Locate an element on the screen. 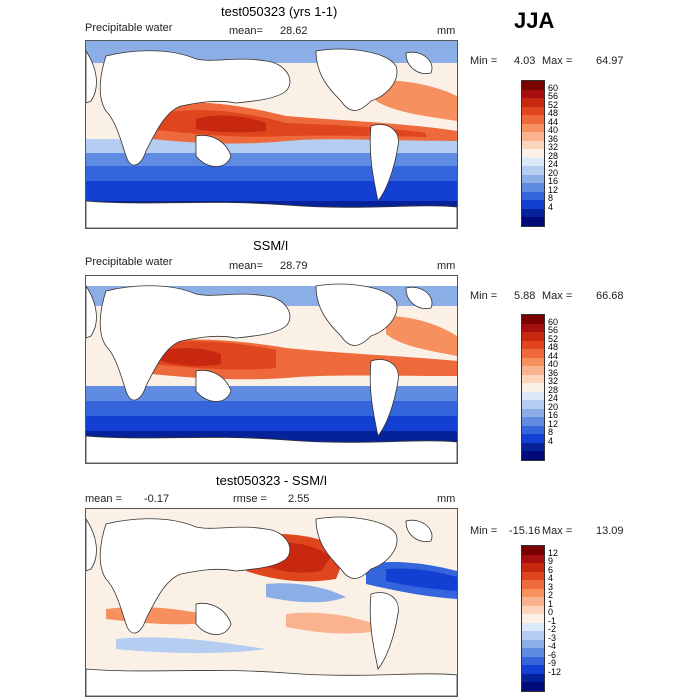  panel-2-map is located at coordinates (271, 369).